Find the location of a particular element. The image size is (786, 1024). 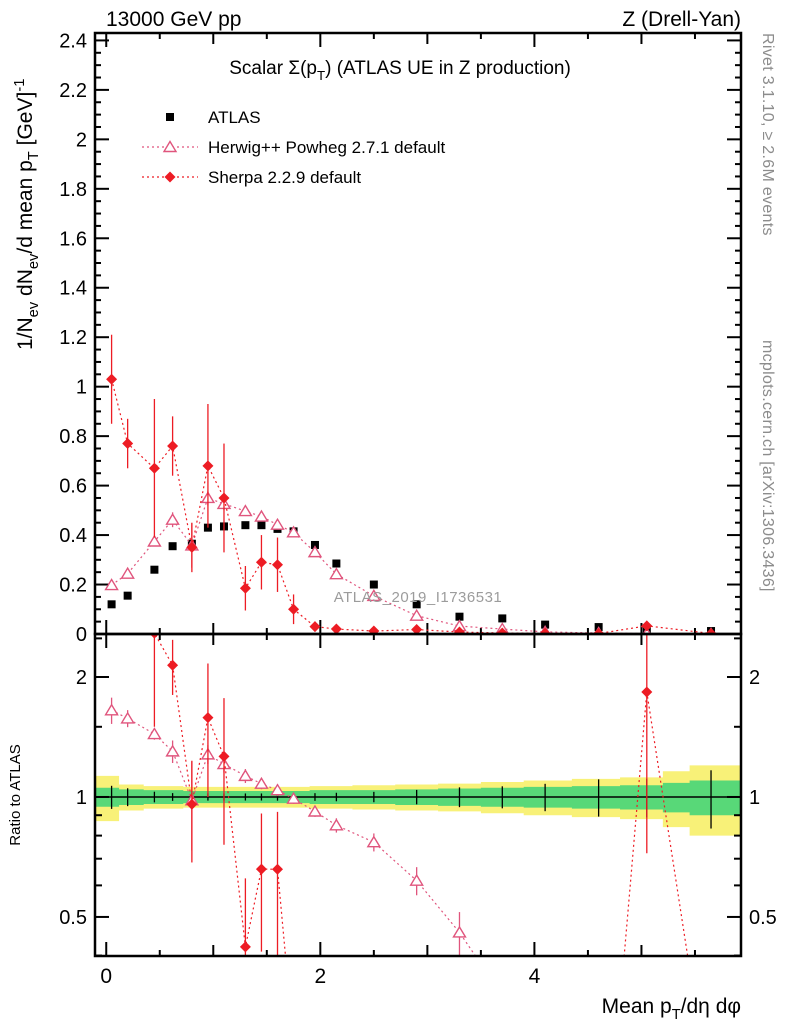

ratio-uncertainty-bands is located at coordinates (418, 800).